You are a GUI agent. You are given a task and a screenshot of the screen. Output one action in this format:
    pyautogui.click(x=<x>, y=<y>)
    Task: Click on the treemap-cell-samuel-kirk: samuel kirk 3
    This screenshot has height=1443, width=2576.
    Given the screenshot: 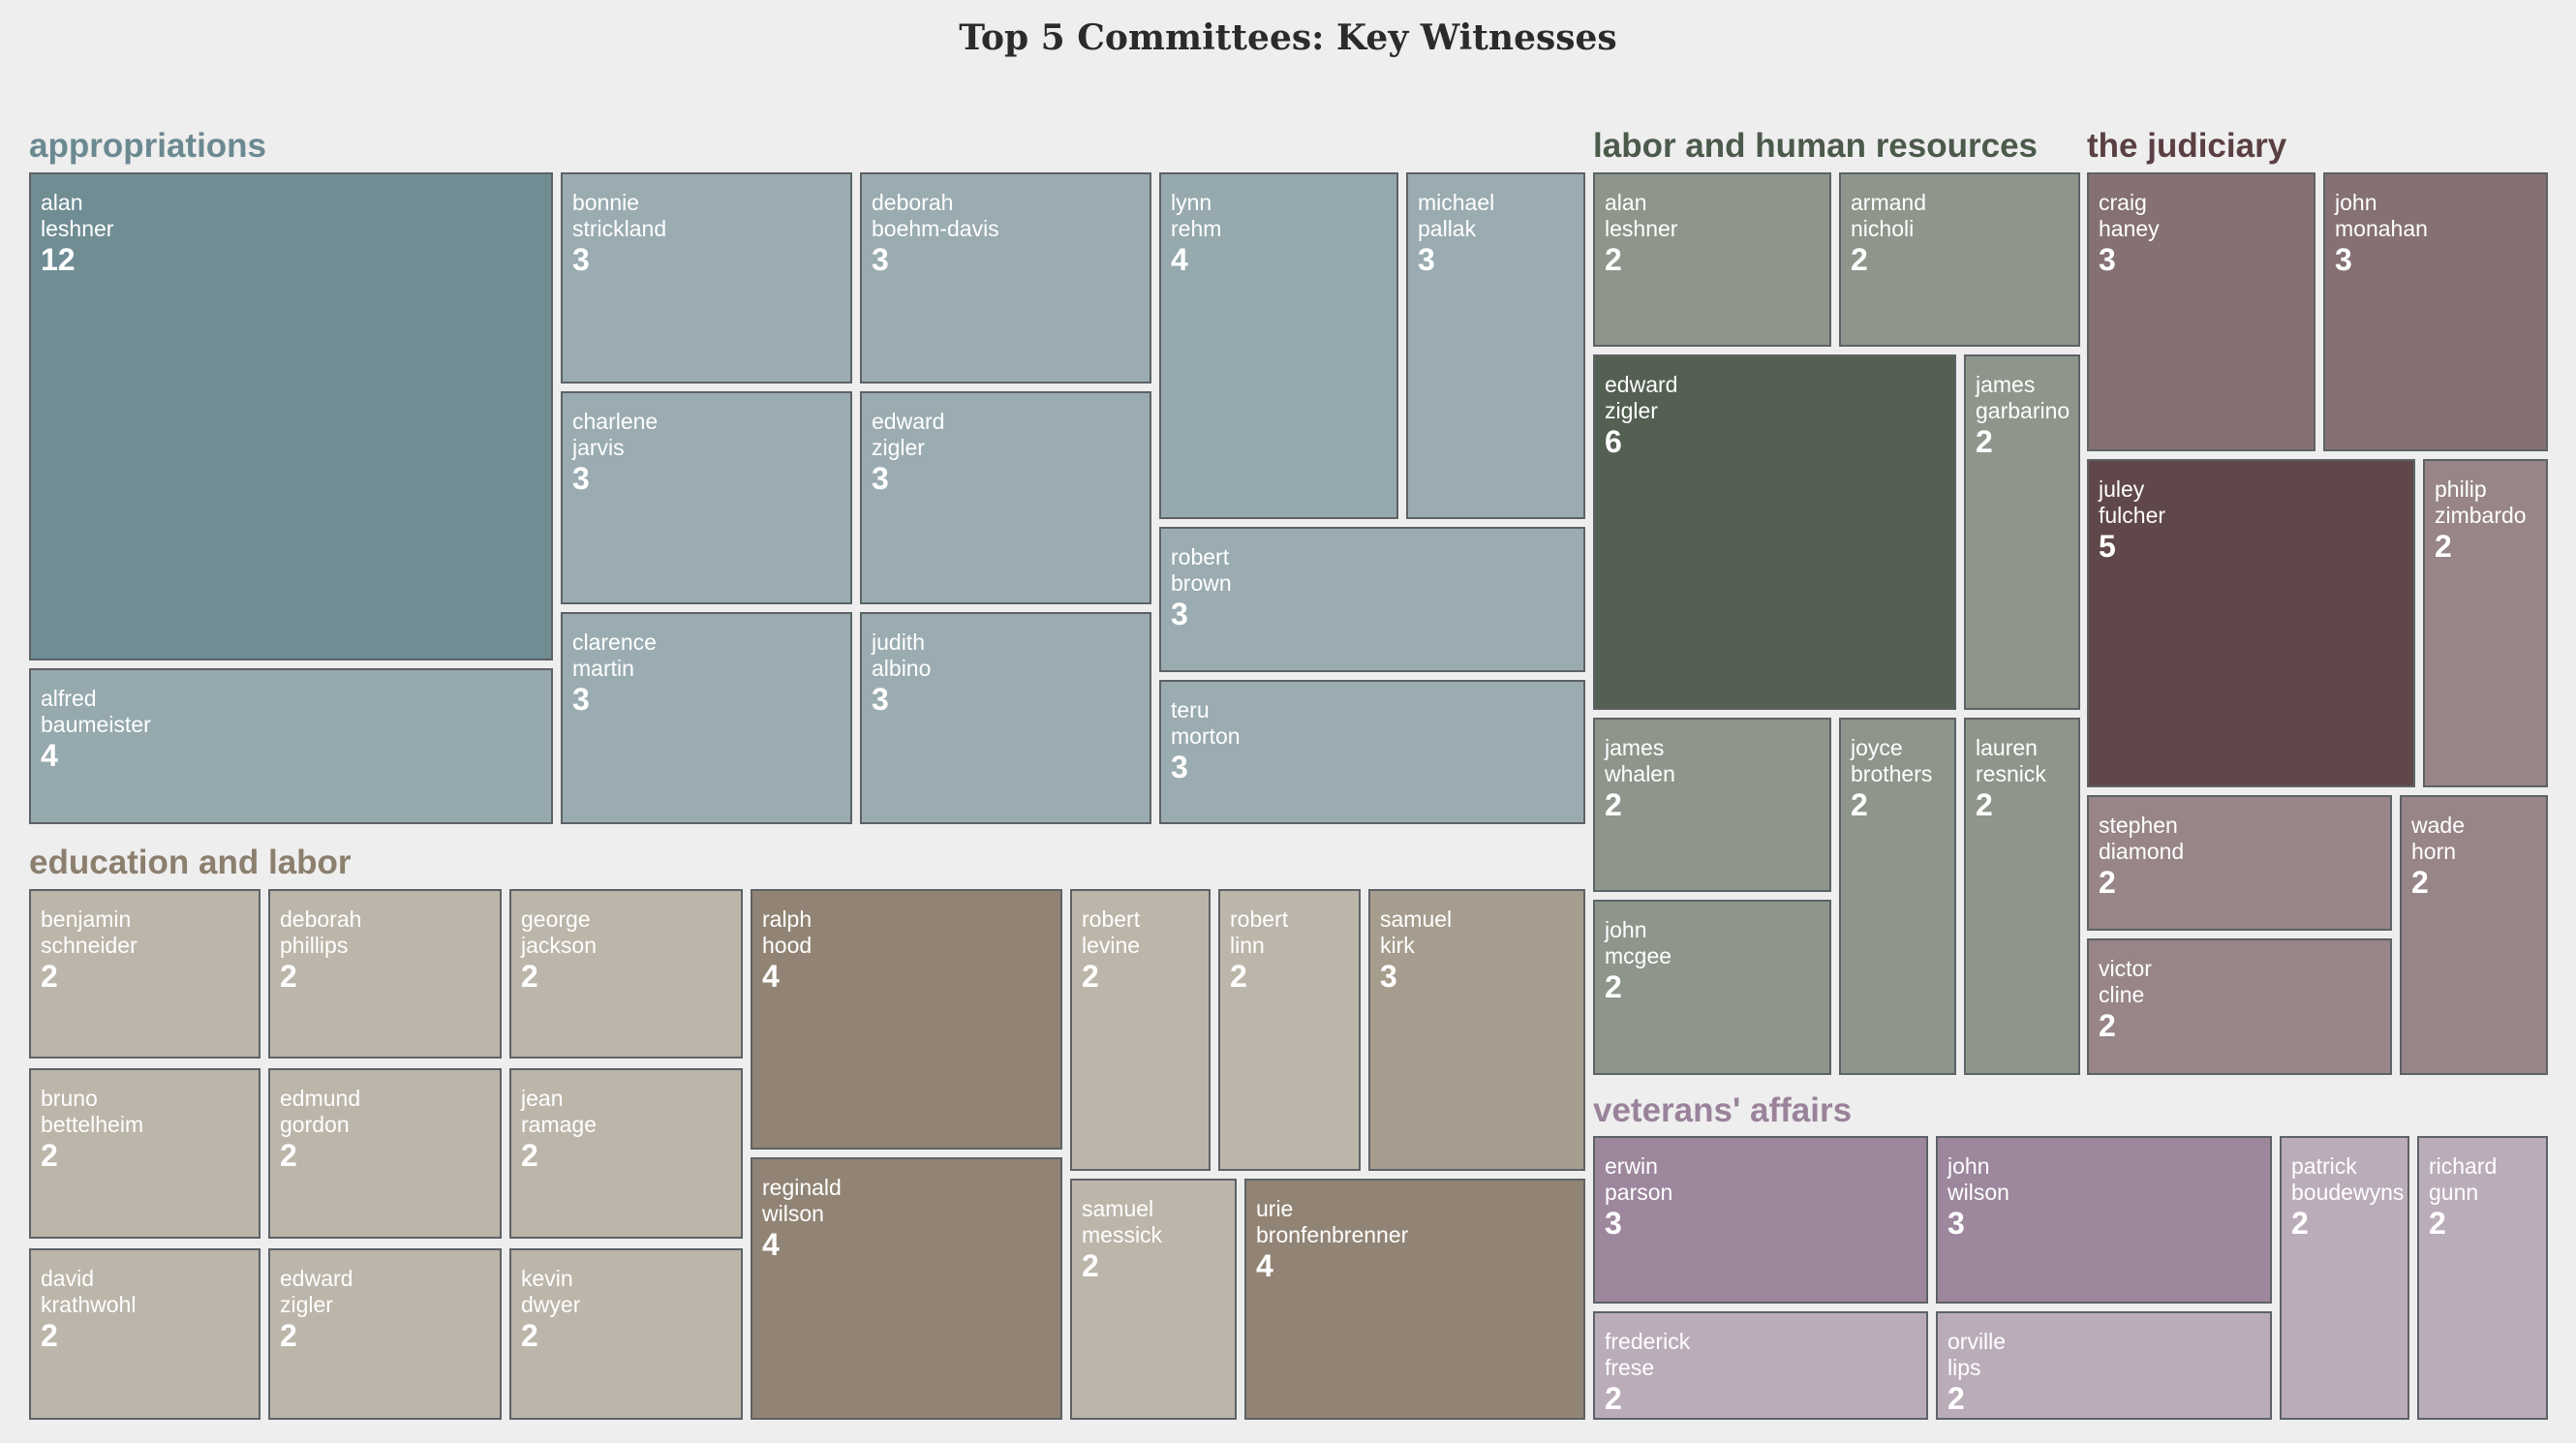 What is the action you would take?
    pyautogui.click(x=1476, y=1030)
    